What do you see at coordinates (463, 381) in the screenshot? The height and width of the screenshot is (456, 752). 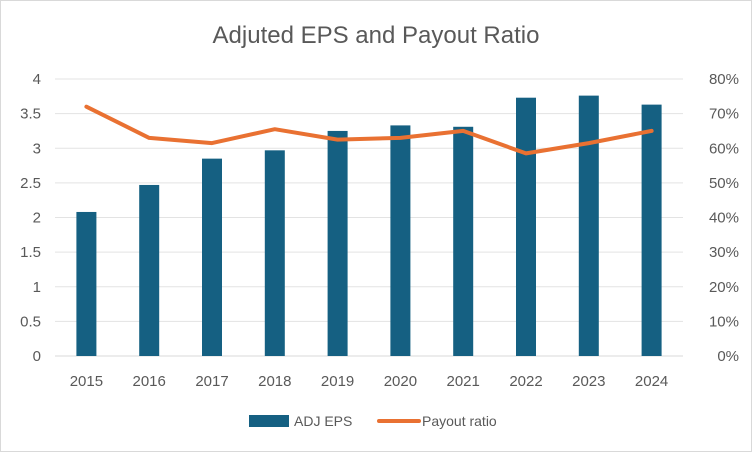 I see `x-axis-tick-label: 2021` at bounding box center [463, 381].